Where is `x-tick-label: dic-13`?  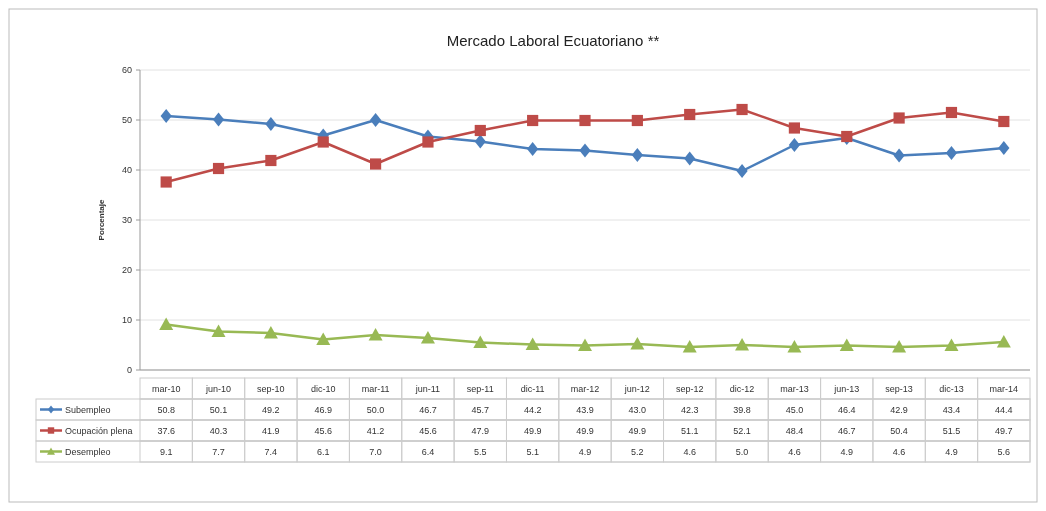
x-tick-label: dic-13 is located at coordinates (951, 388).